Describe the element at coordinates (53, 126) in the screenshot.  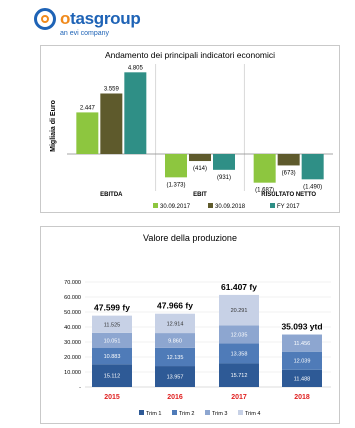
I see `y-axis-label: Migliaia di Euro` at that location.